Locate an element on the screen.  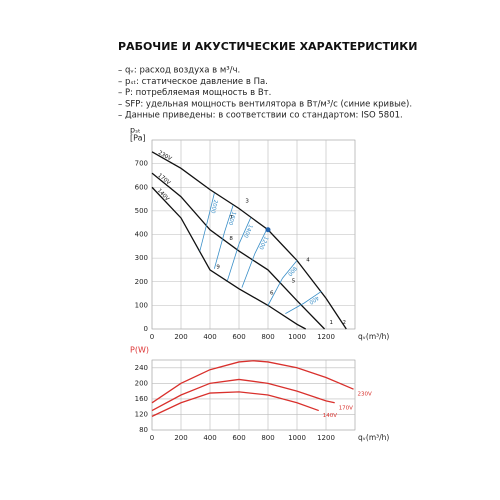
note: – pₛₜ: статическое давление в Па. is located at coordinates (193, 82).